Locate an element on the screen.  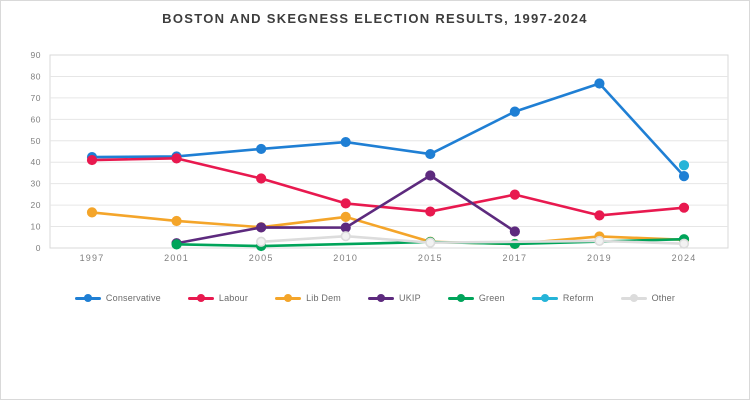
legend-item-conservative: Conservative is located at coordinates (117, 298).